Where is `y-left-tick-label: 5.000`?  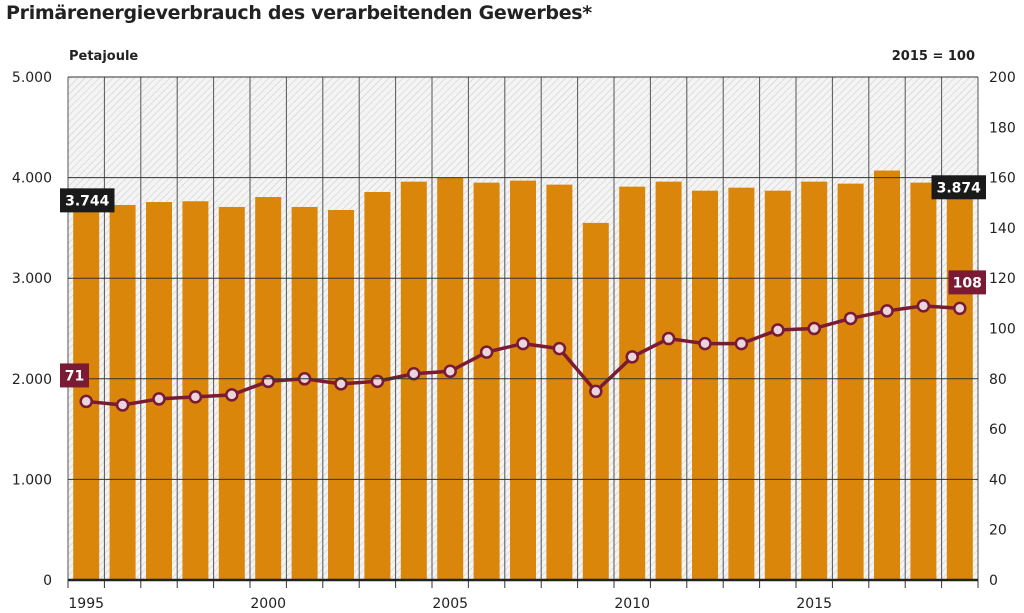 y-left-tick-label: 5.000 is located at coordinates (32, 78).